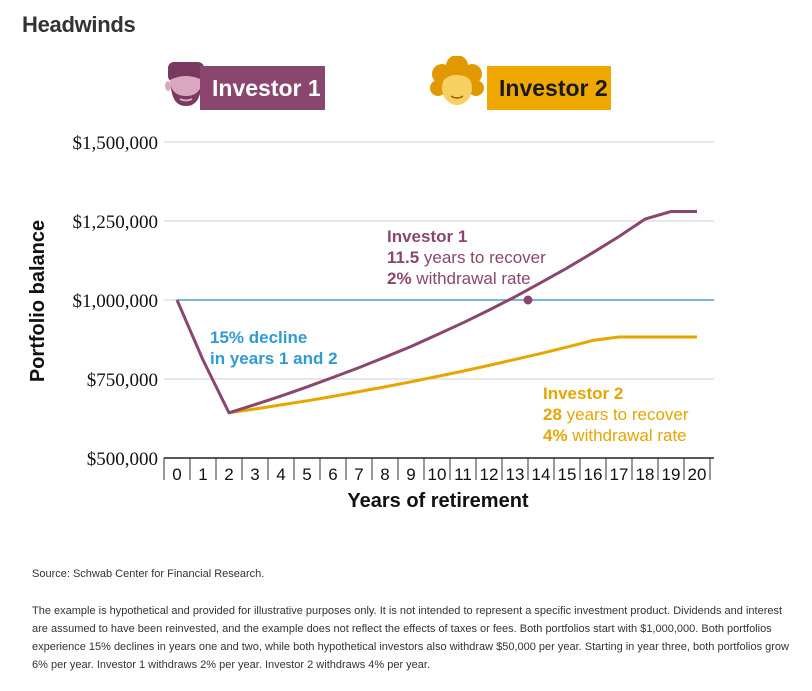 This screenshot has width=812, height=691. I want to click on x-tick-label: 8, so click(384, 474).